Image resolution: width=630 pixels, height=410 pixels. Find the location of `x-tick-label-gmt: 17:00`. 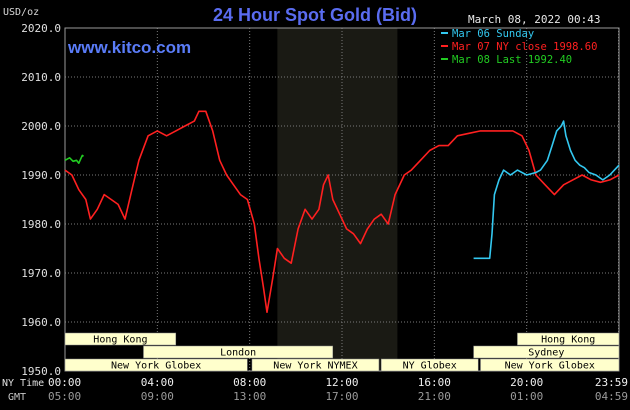

x-tick-label-gmt: 17:00 is located at coordinates (341, 396).